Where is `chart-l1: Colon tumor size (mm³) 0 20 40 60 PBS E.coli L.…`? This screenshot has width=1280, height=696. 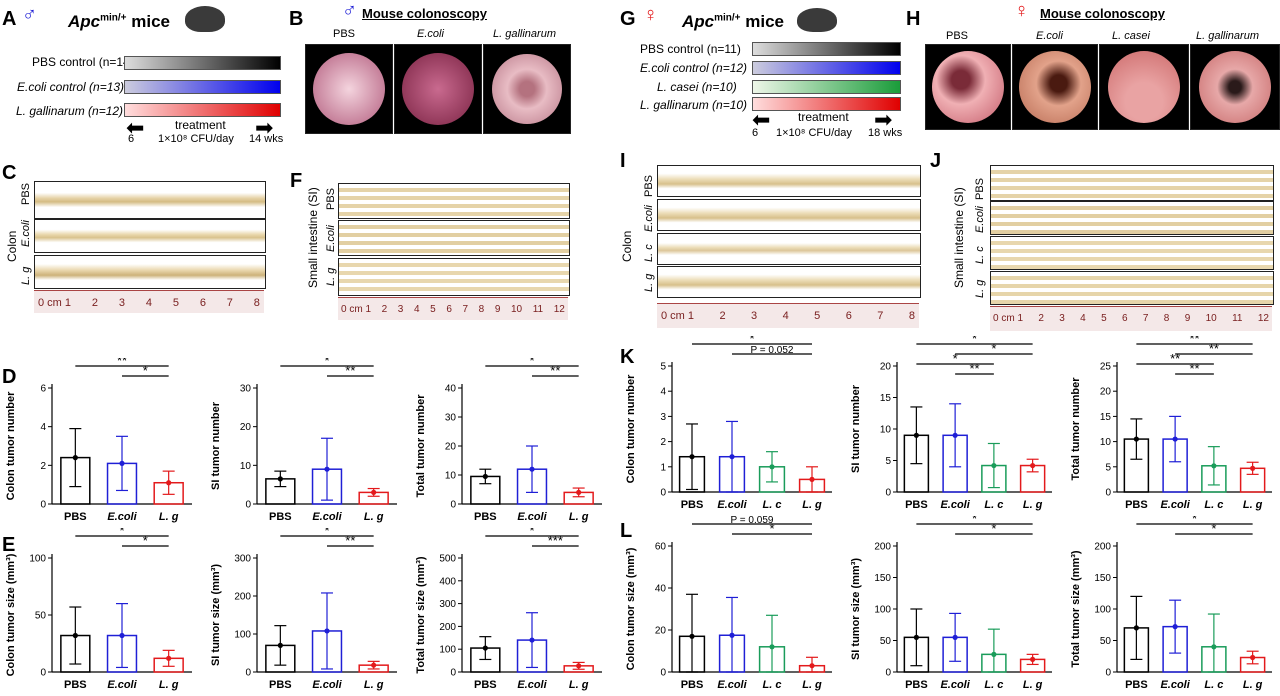 chart-l1: Colon tumor size (mm³) 0 20 40 60 PBS E.coli L.… is located at coordinates (728, 603).